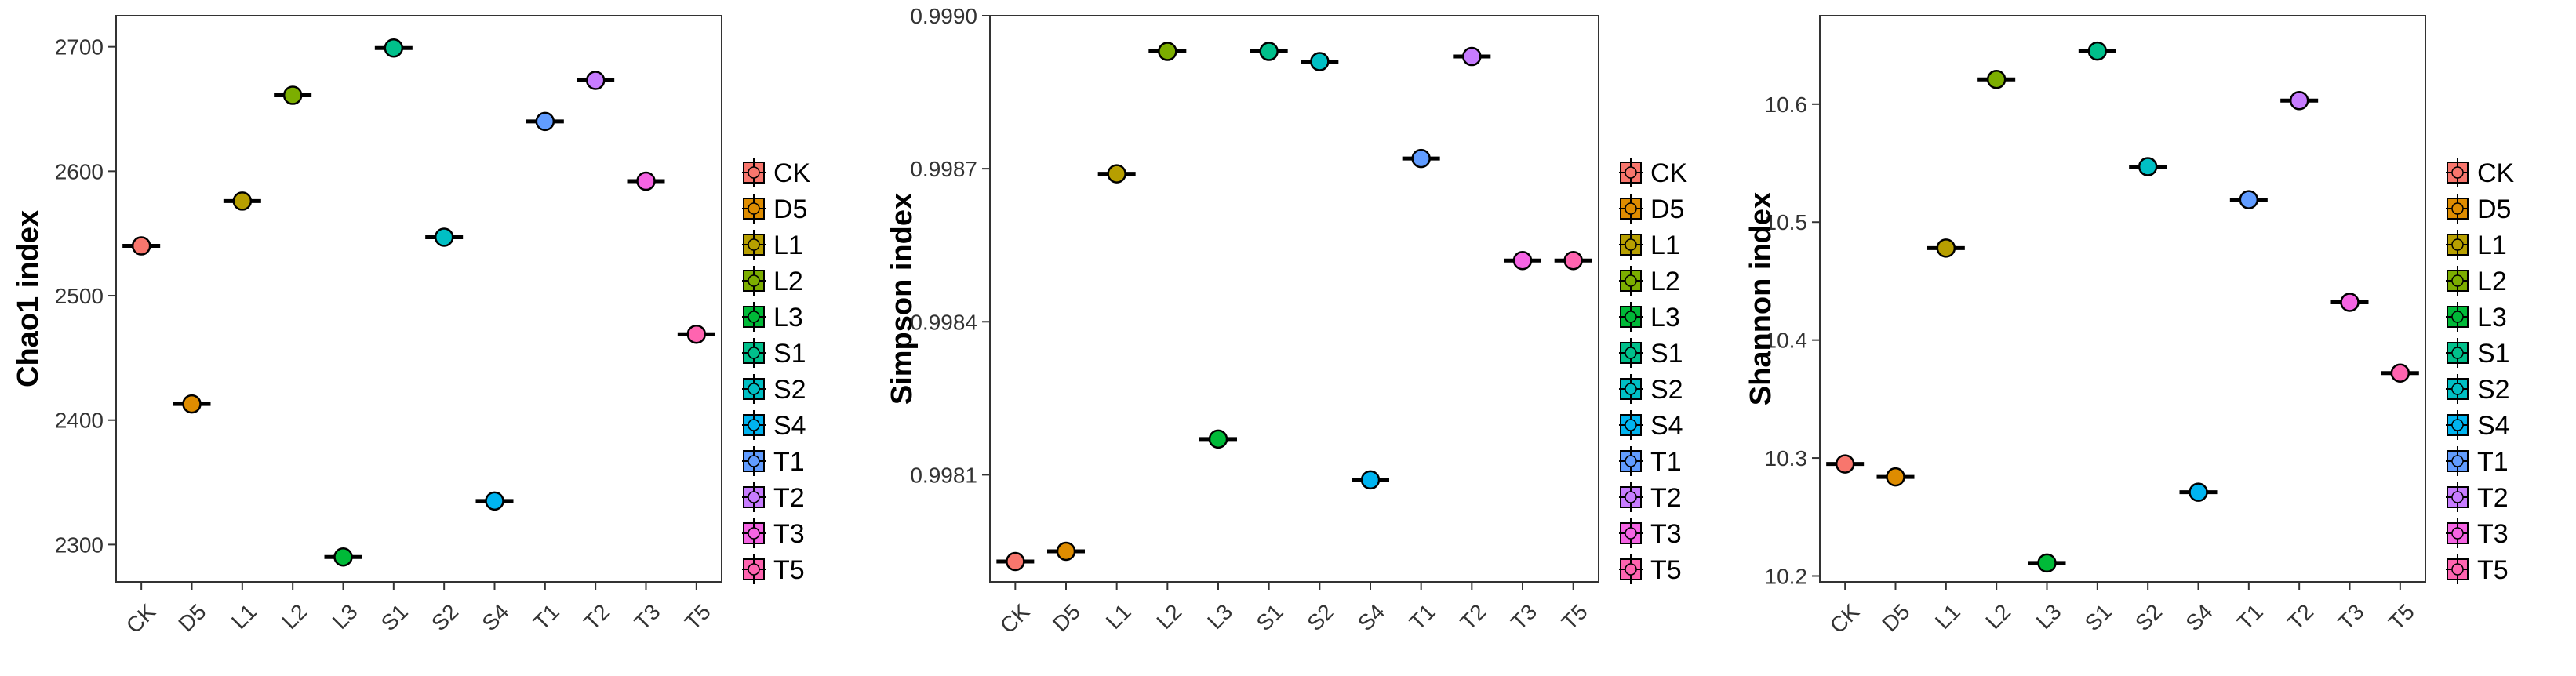  What do you see at coordinates (79, 47) in the screenshot?
I see `y-tick-label: 2700` at bounding box center [79, 47].